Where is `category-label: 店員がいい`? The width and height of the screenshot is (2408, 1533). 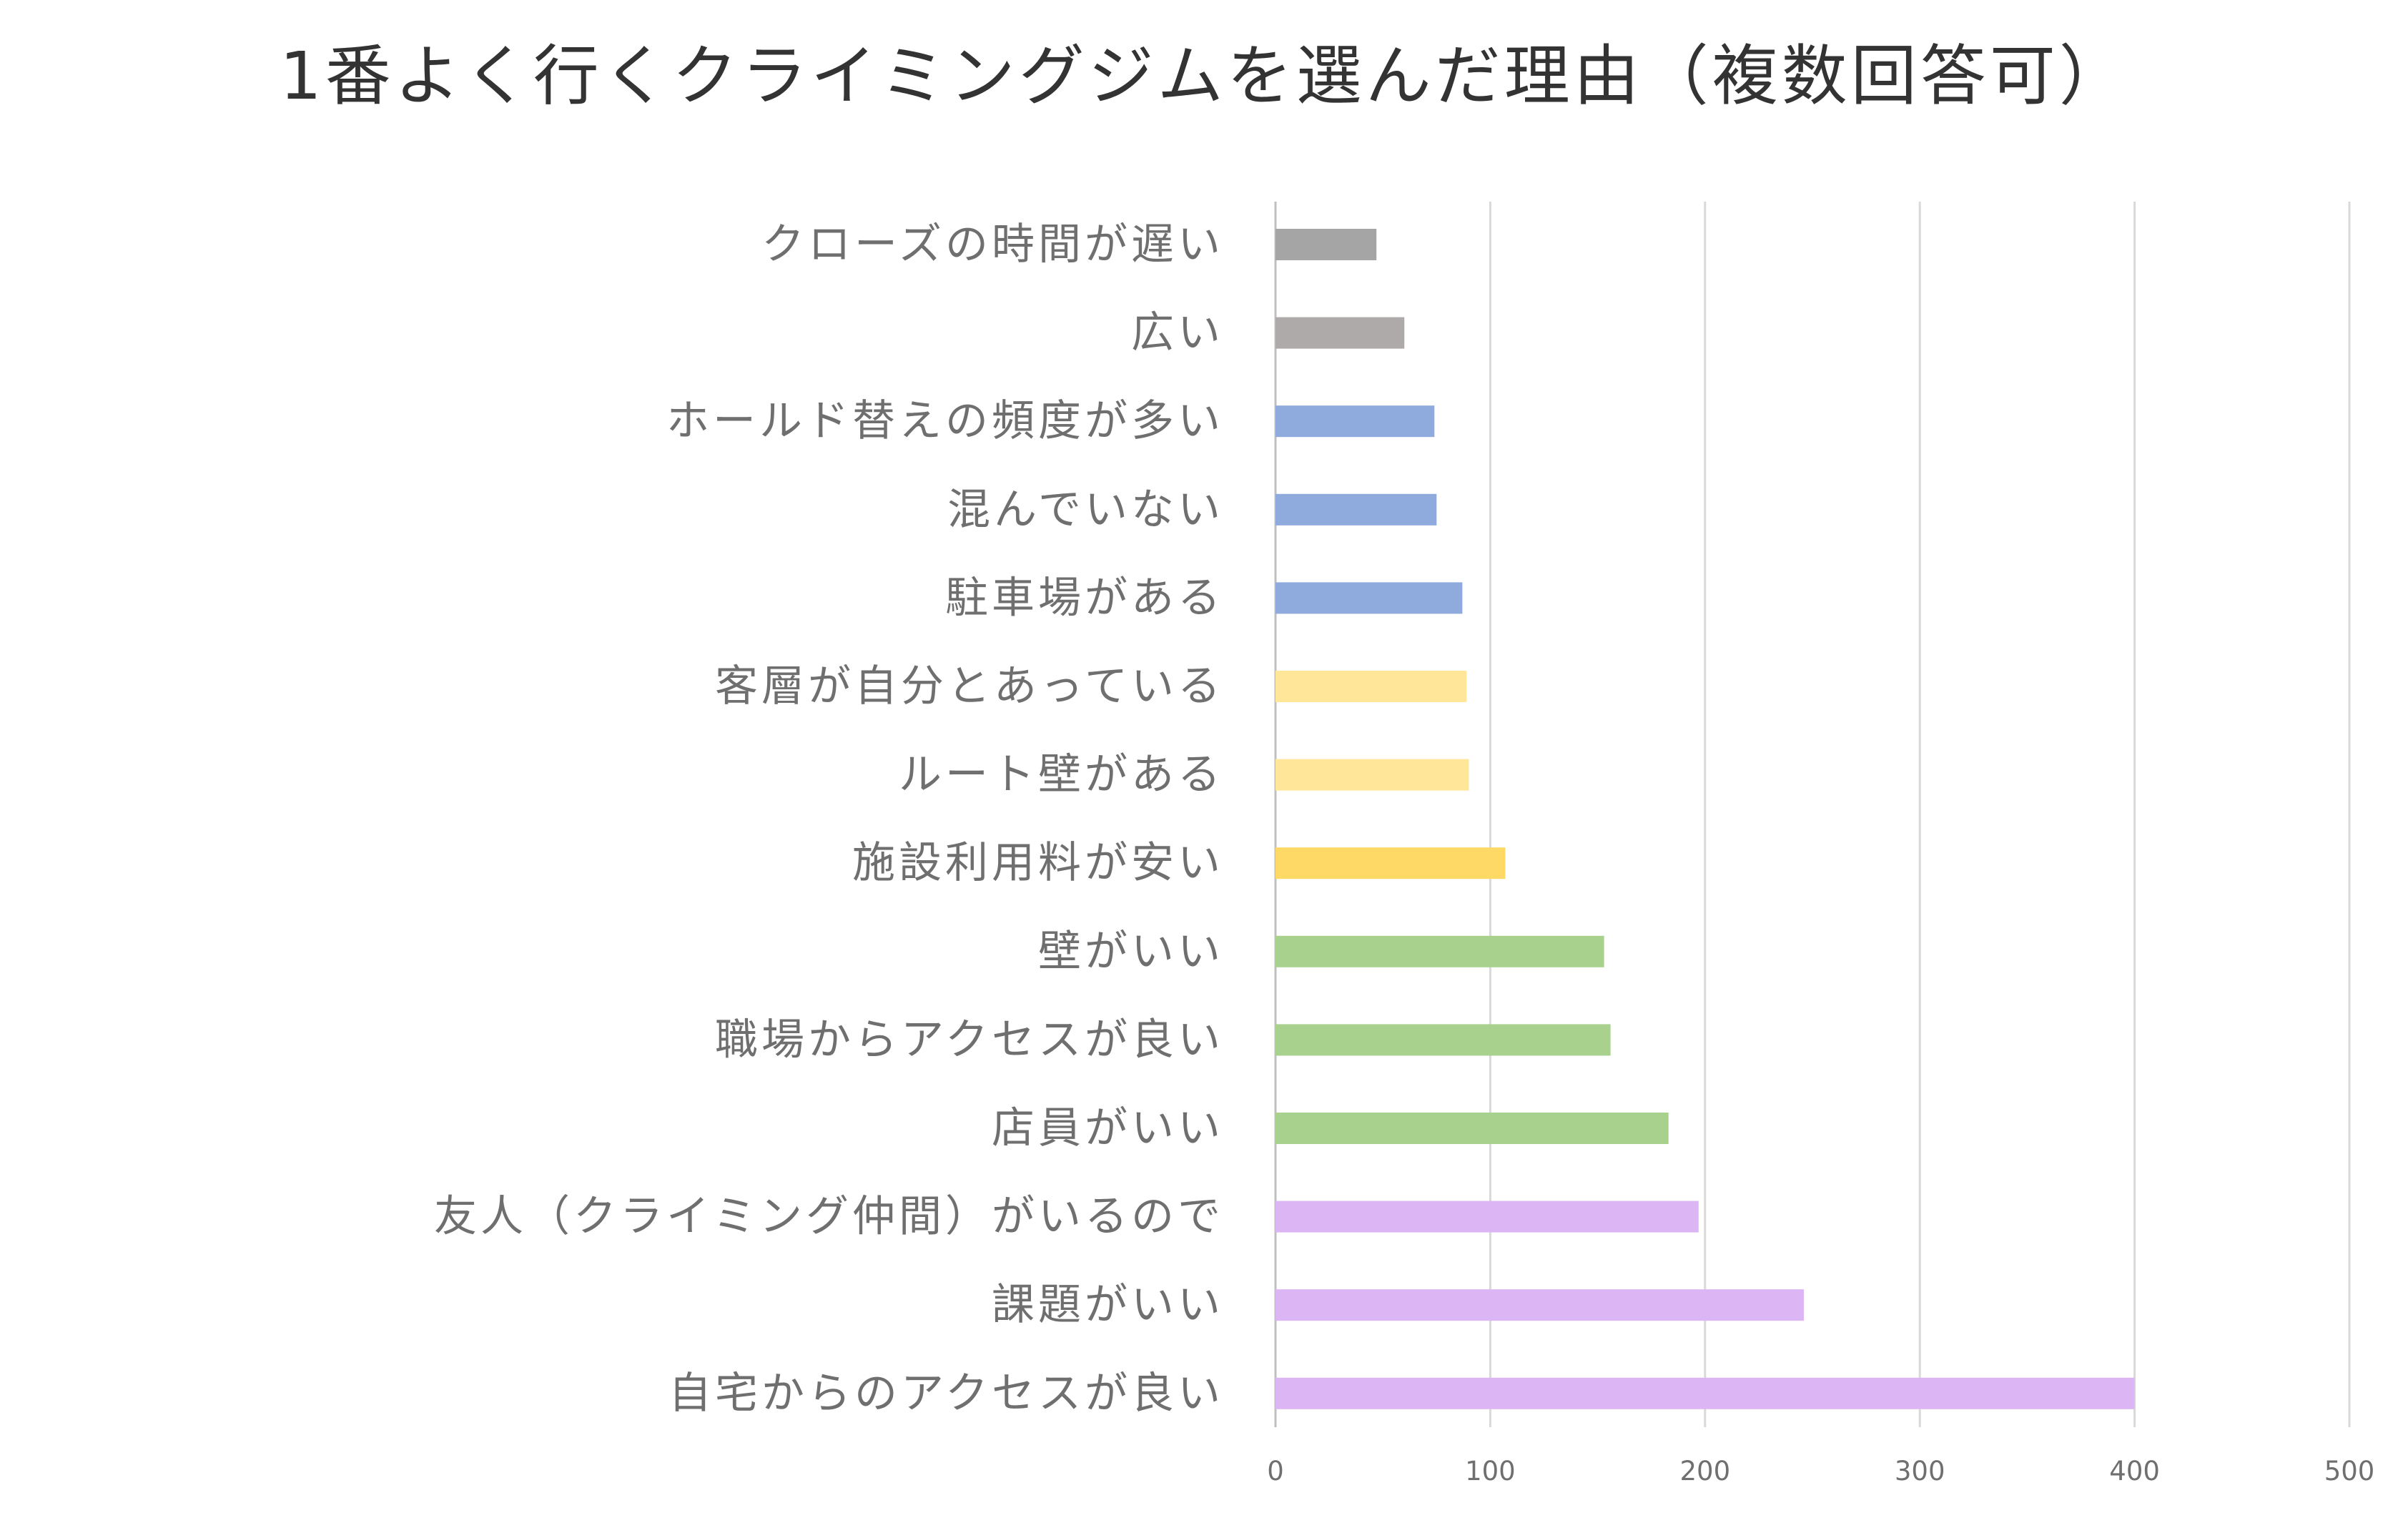
category-label: 店員がいい is located at coordinates (1108, 1128).